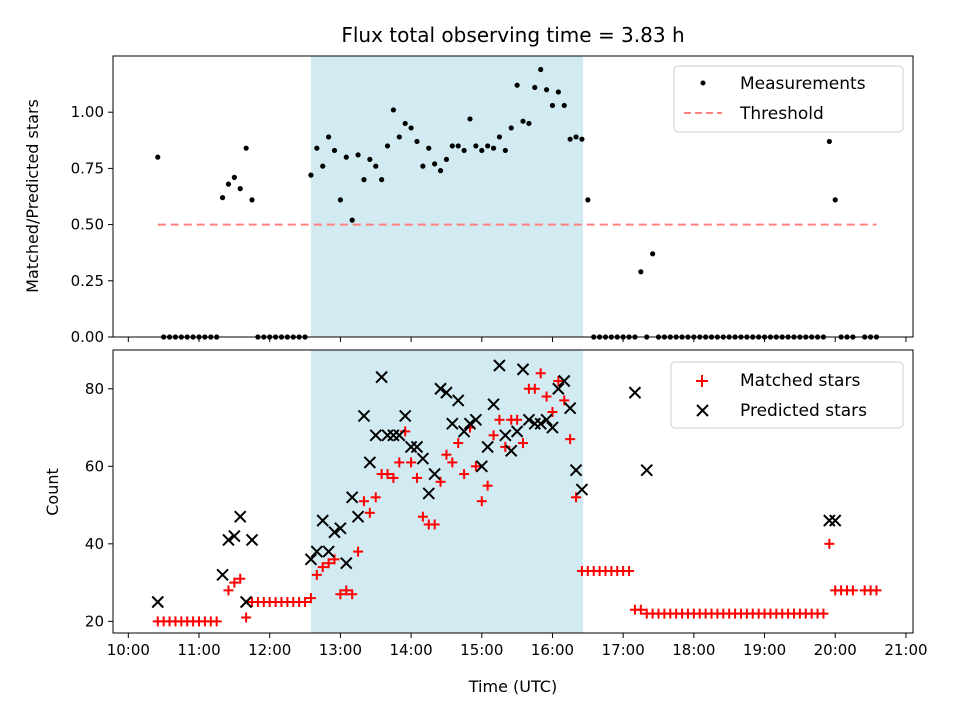  What do you see at coordinates (481, 650) in the screenshot?
I see `x-tick-label: 15:00` at bounding box center [481, 650].